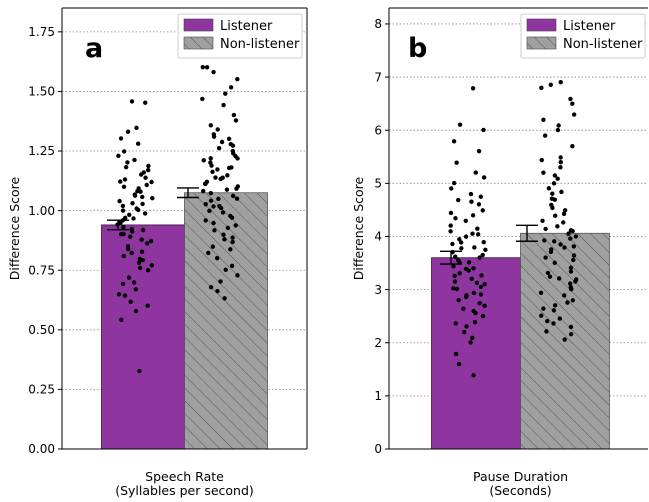 This screenshot has height=502, width=649. I want to click on legend-label: Listener, so click(246, 26).